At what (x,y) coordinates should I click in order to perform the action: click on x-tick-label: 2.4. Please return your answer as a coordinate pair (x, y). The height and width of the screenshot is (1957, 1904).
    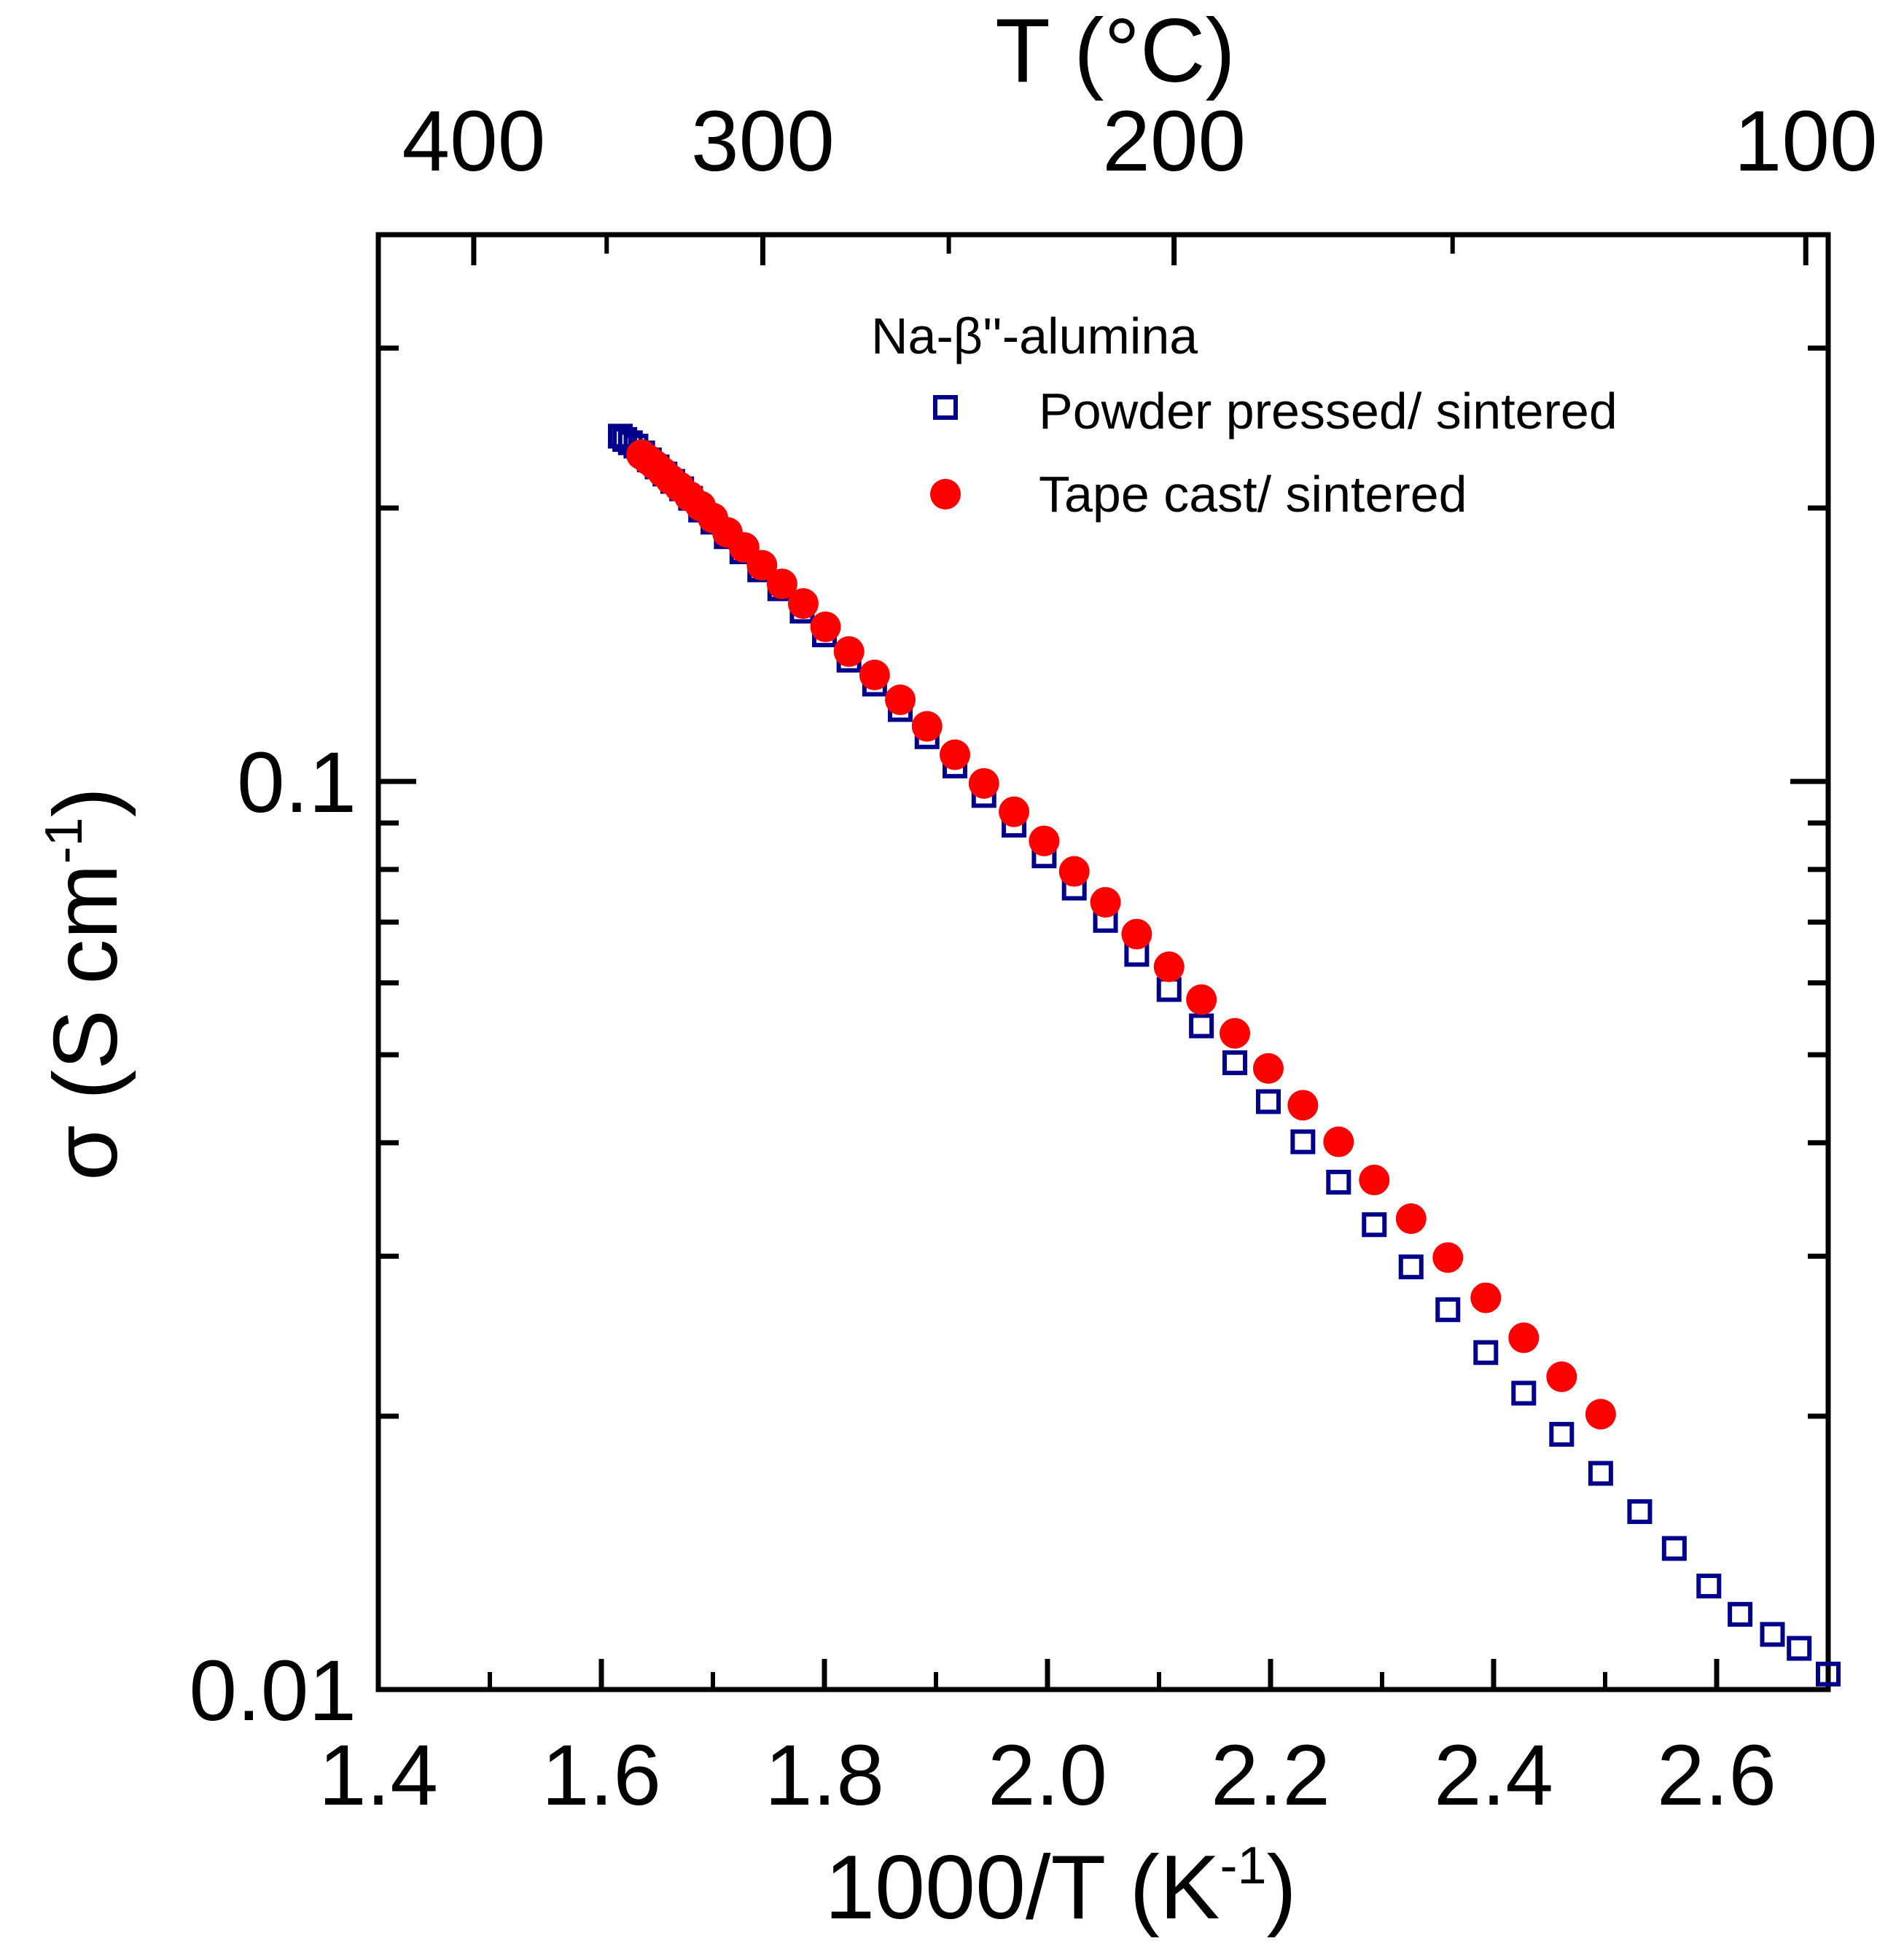
    Looking at the image, I should click on (1493, 1775).